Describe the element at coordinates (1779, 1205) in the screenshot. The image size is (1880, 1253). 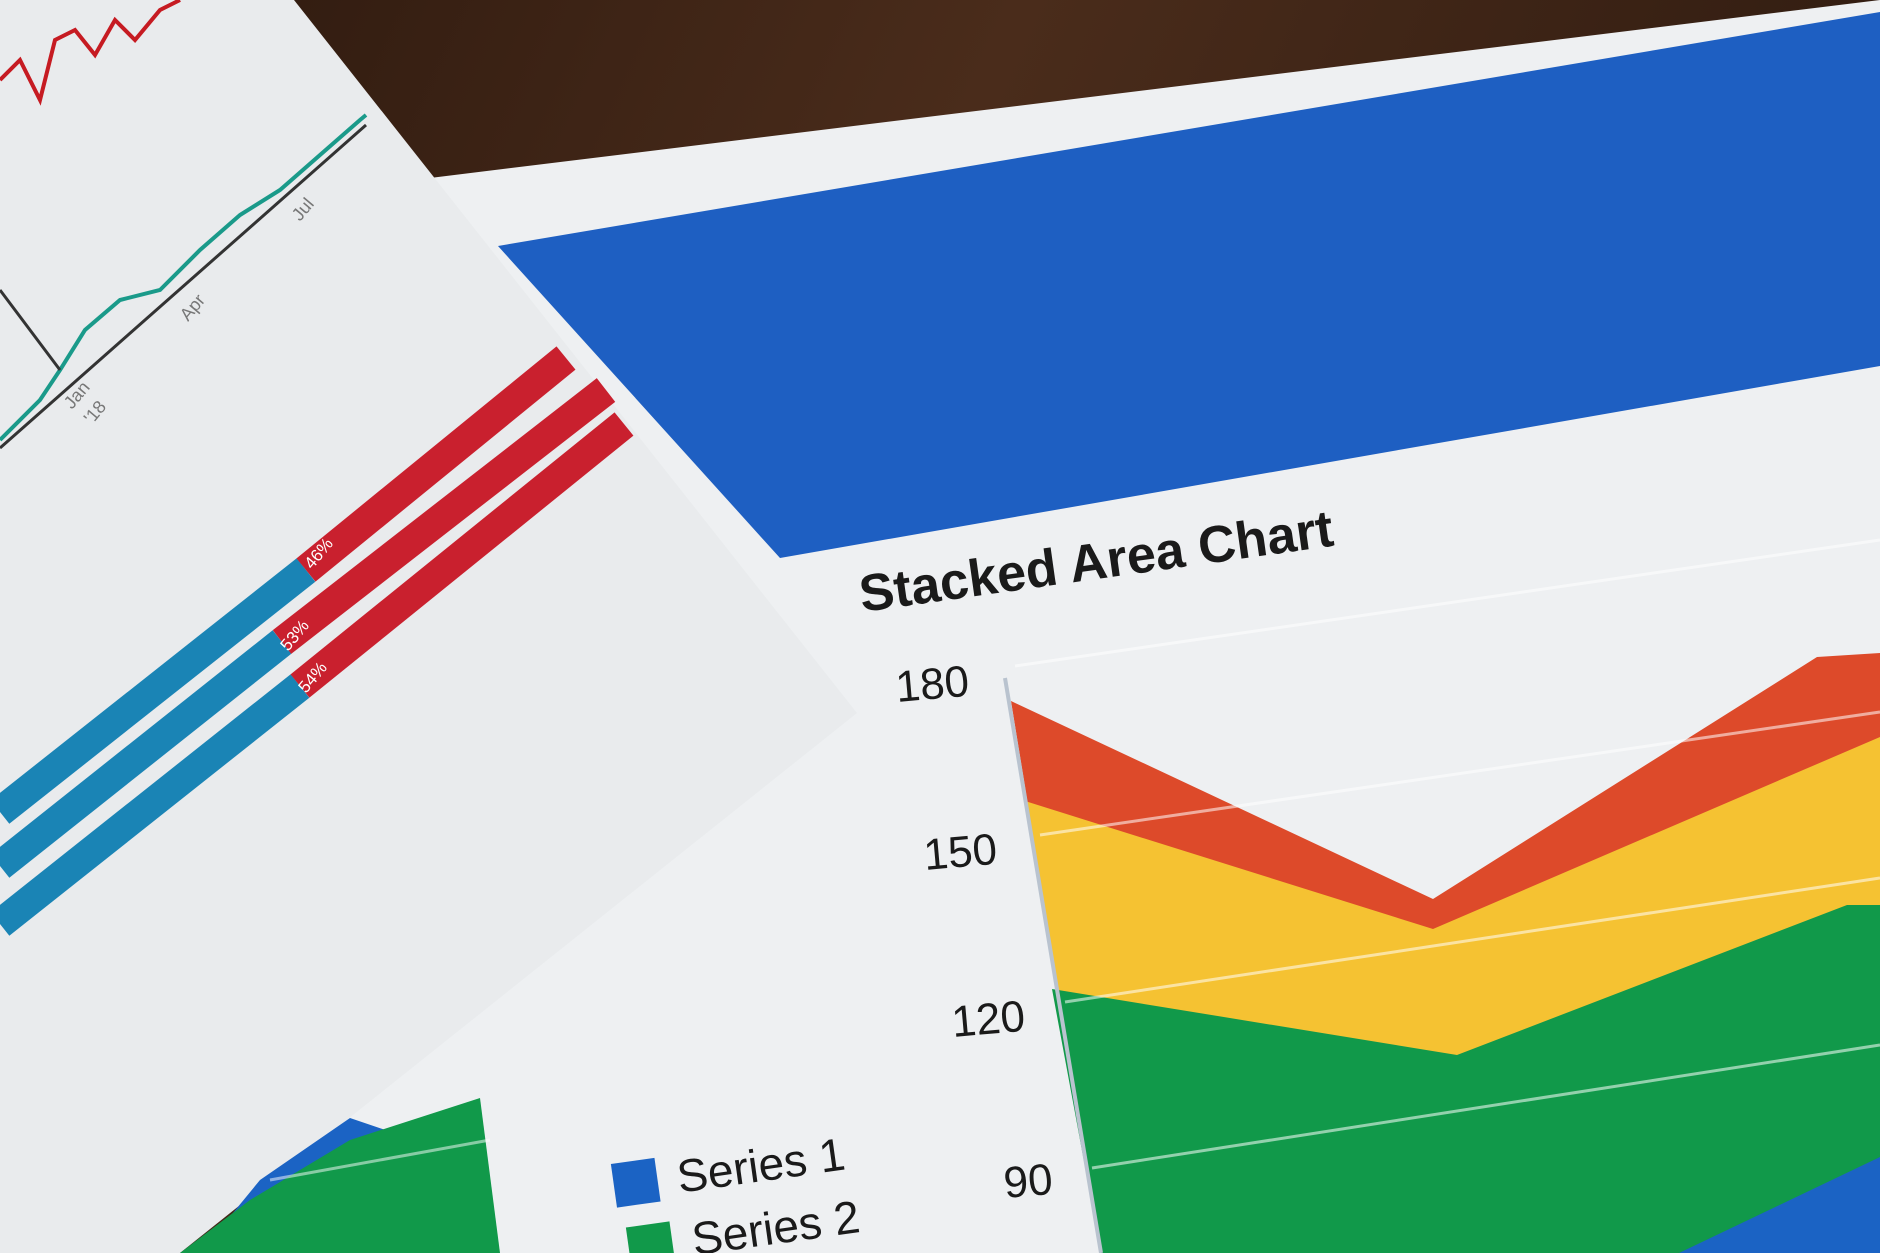
I see `area-series-blue` at that location.